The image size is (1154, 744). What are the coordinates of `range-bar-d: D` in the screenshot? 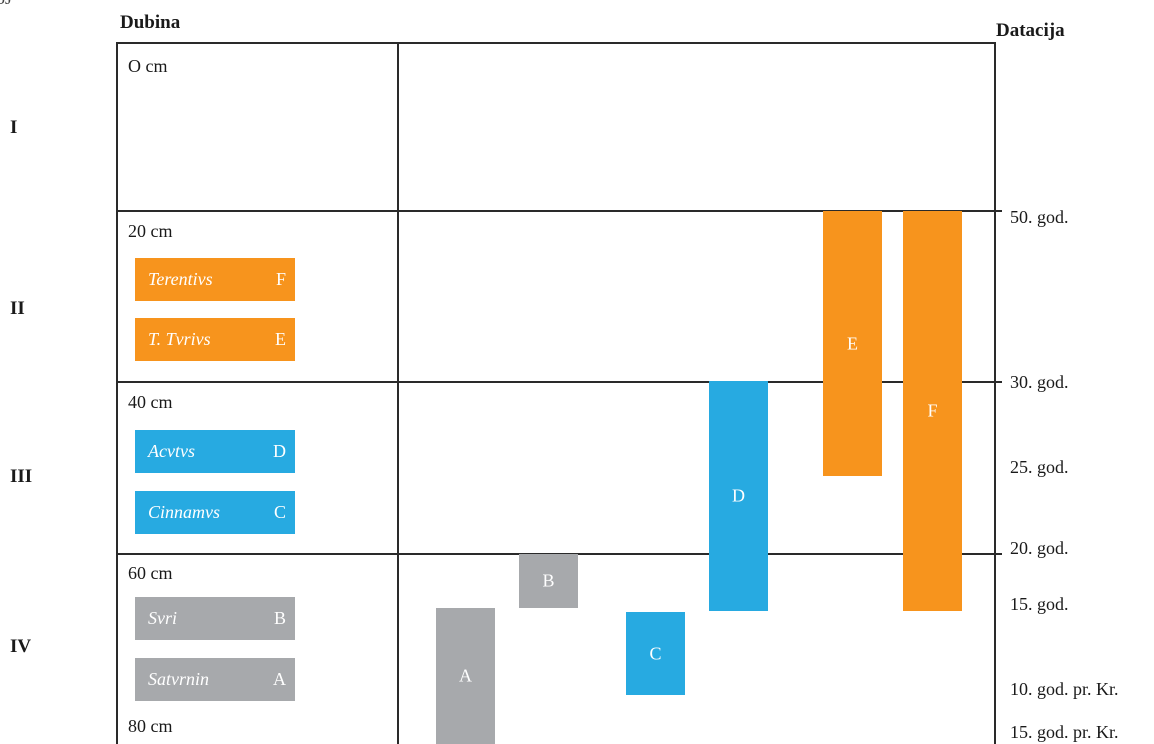 It's located at (738, 496).